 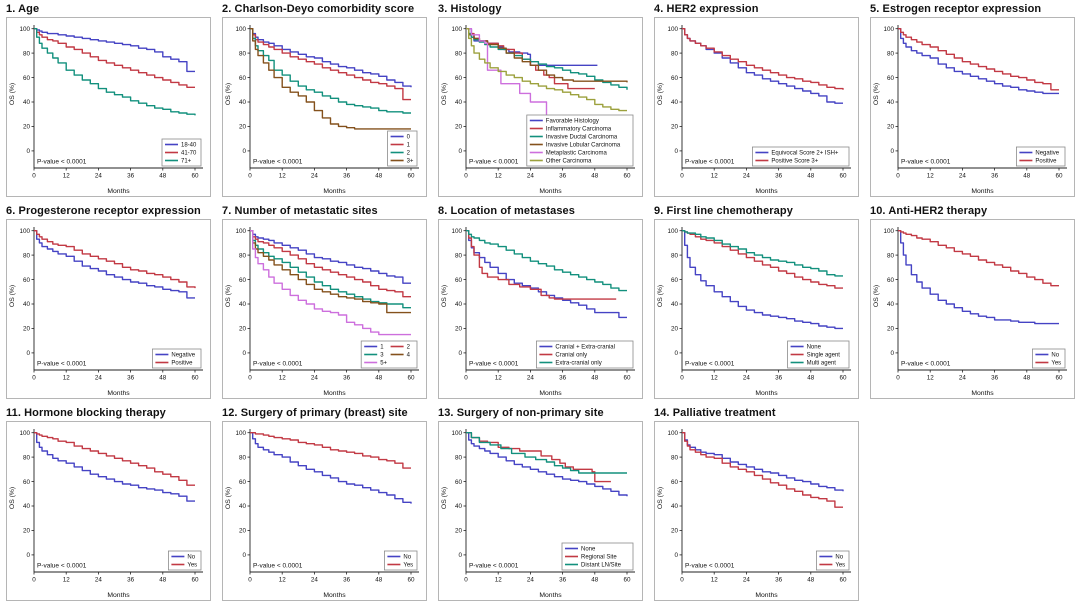 What do you see at coordinates (409, 356) in the screenshot?
I see `legend-label: 4` at bounding box center [409, 356].